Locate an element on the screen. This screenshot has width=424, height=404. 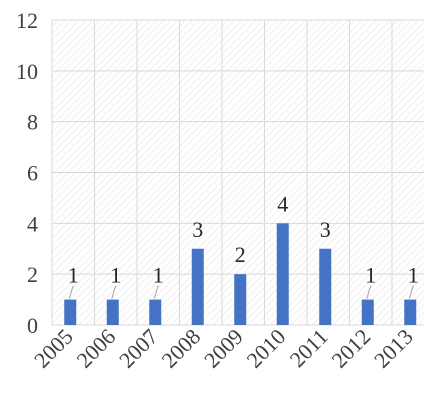
bar-2008 is located at coordinates (197, 286).